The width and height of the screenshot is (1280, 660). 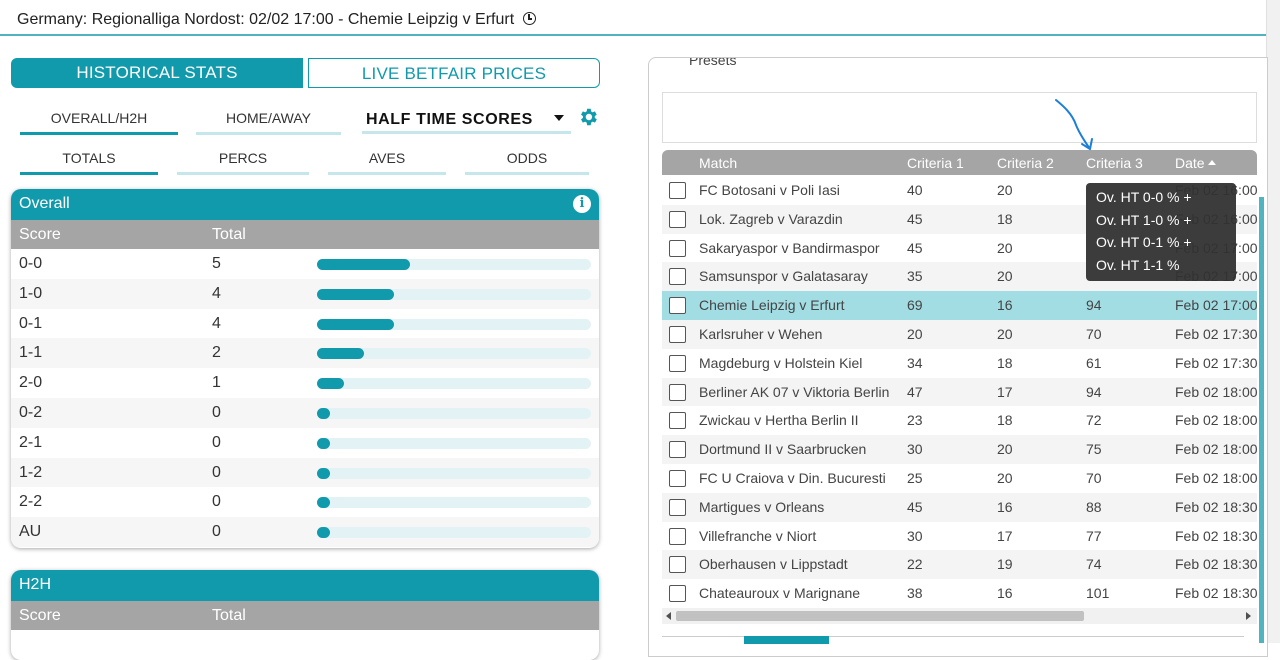 What do you see at coordinates (229, 234) in the screenshot?
I see `total-column-header: Total` at bounding box center [229, 234].